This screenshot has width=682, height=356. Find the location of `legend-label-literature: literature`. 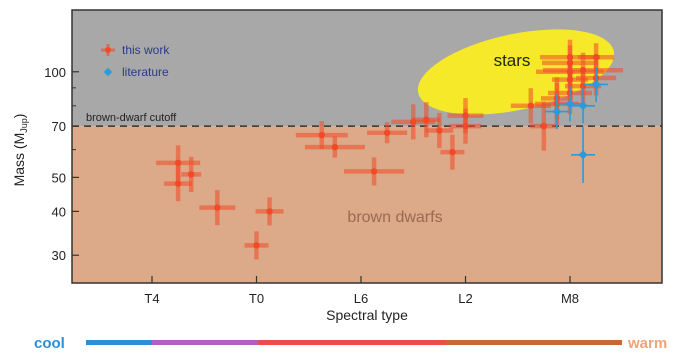

legend-label-literature: literature is located at coordinates (145, 72).